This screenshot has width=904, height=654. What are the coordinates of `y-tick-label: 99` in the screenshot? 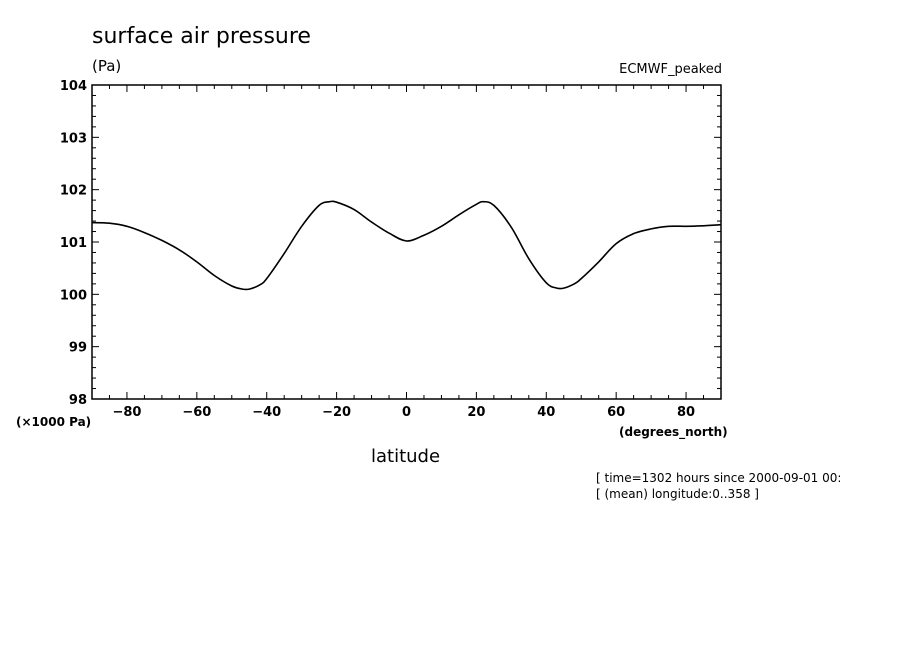 It's located at (78, 348).